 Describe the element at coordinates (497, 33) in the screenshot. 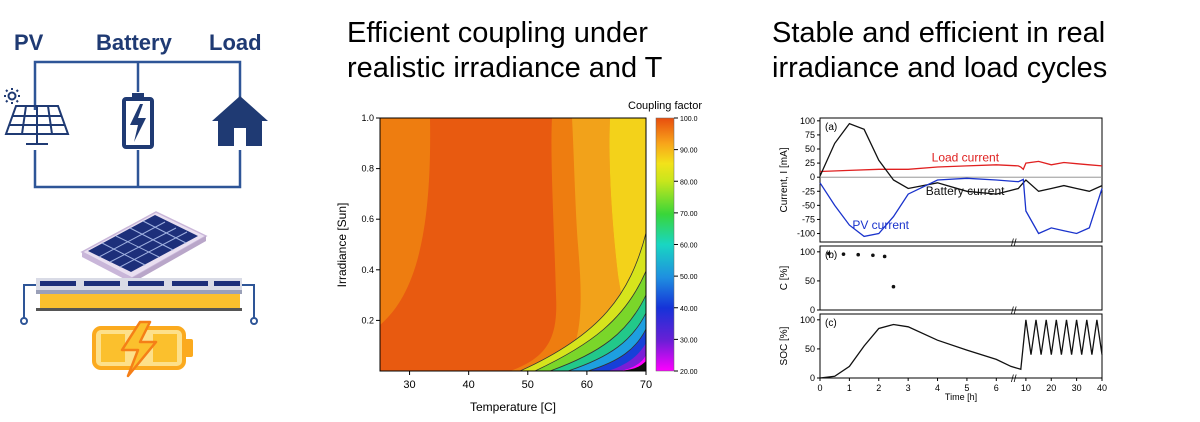

I see `middle-heading-line1: Efficient coupling under` at that location.